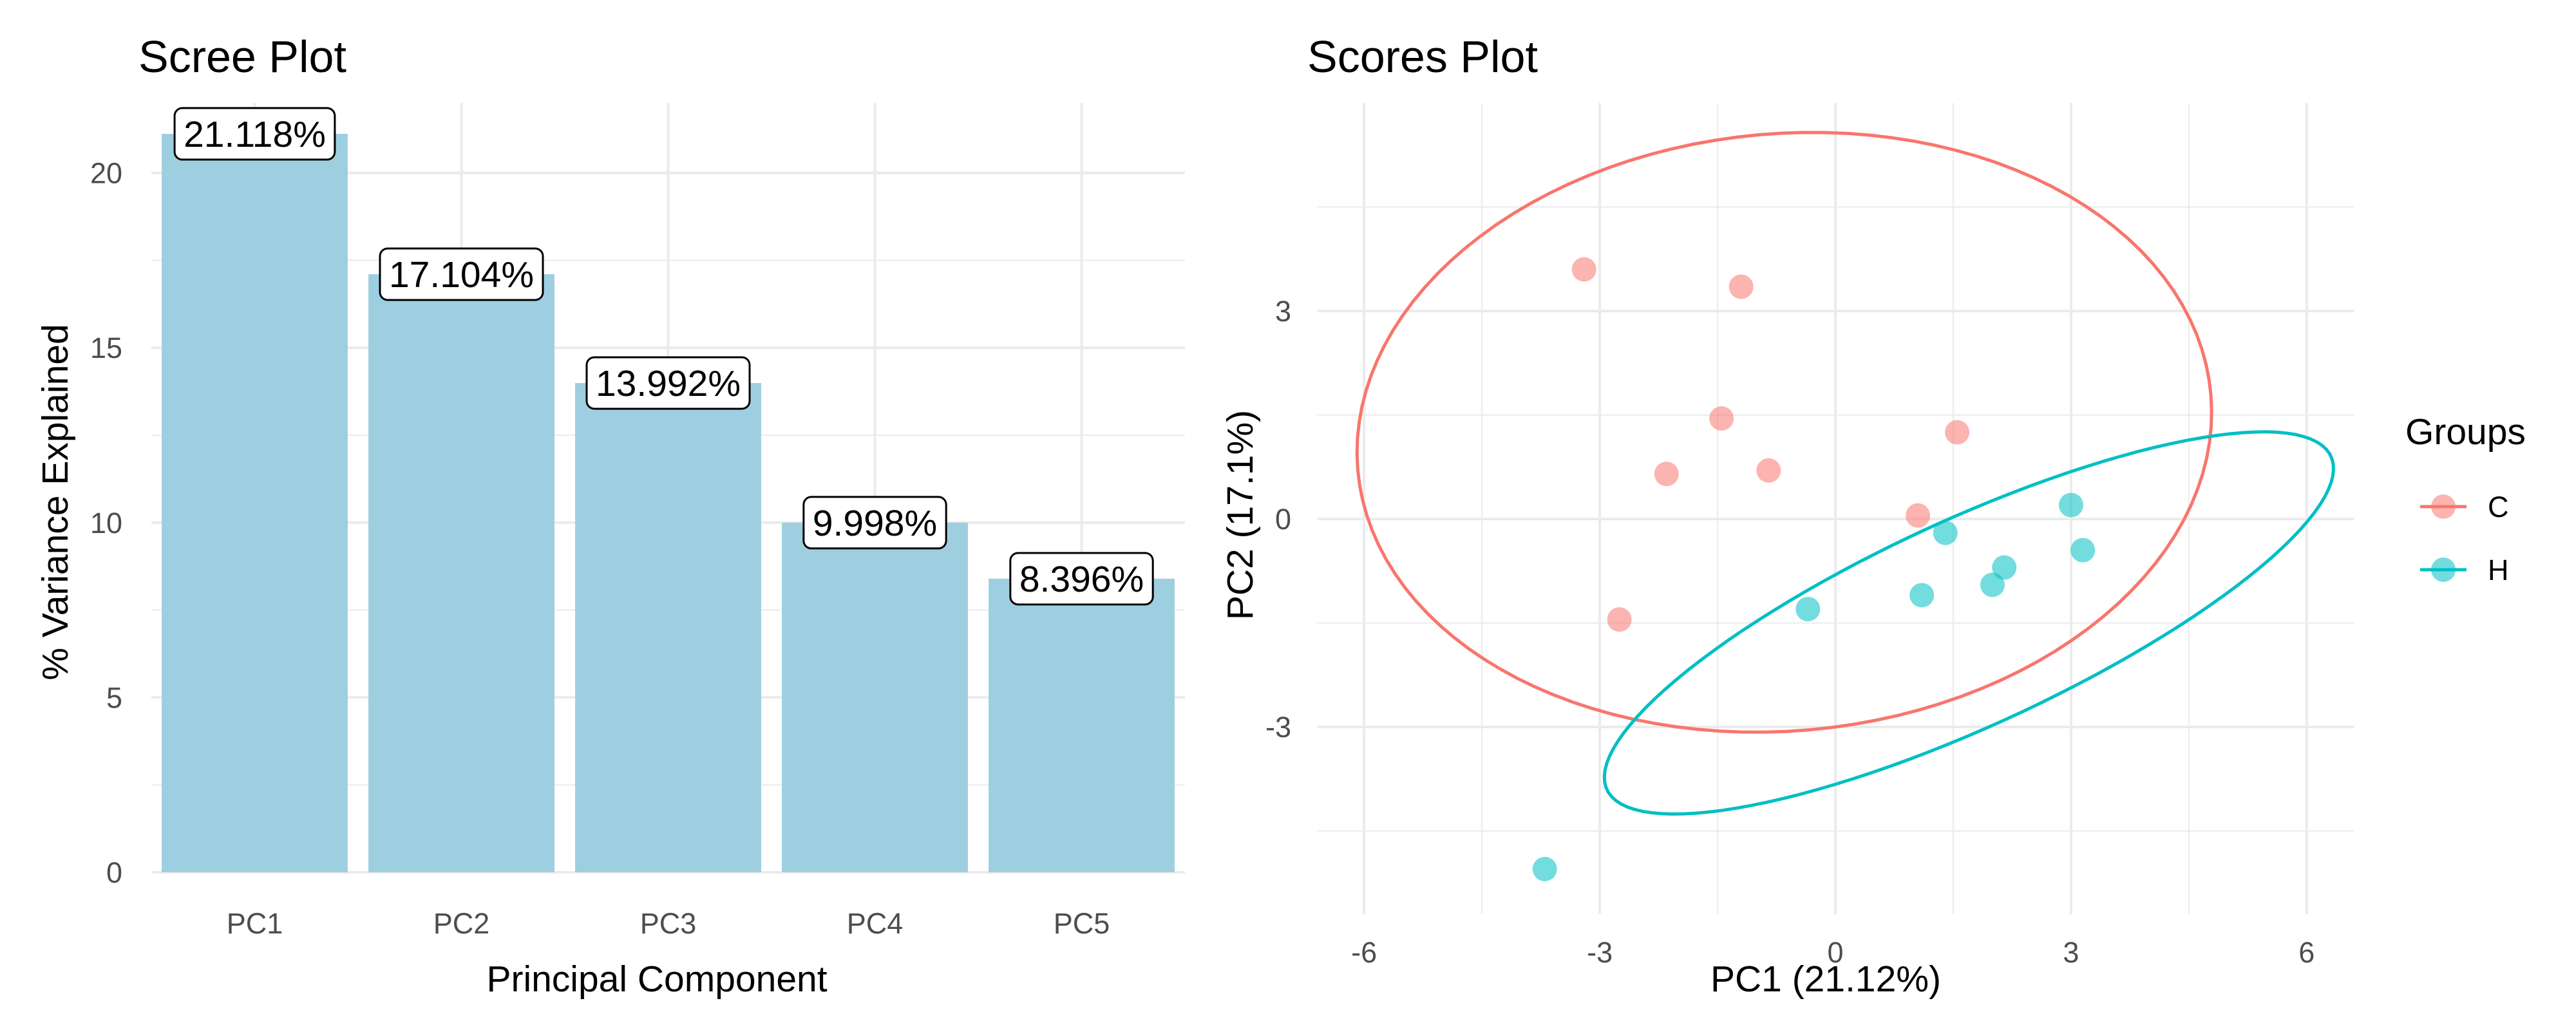  What do you see at coordinates (255, 923) in the screenshot?
I see `scree-x-tick-label: PC1` at bounding box center [255, 923].